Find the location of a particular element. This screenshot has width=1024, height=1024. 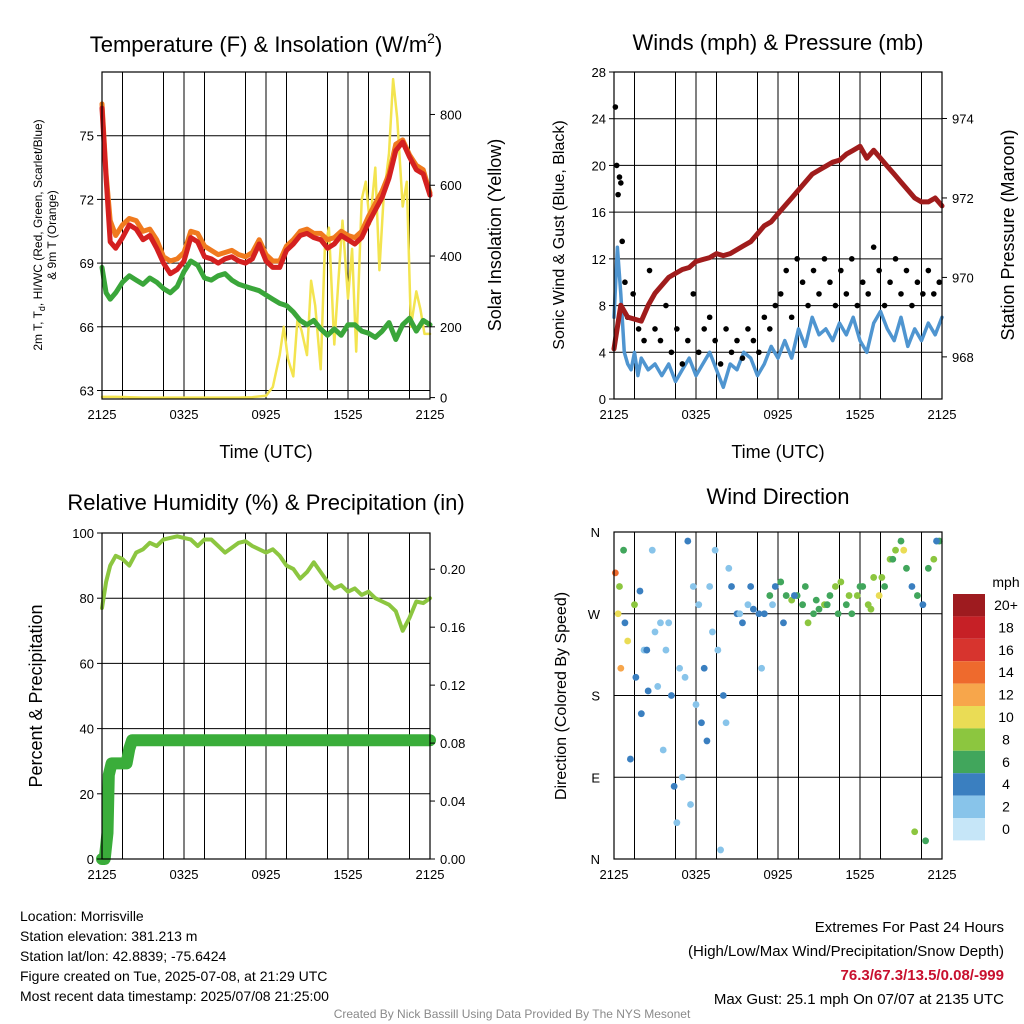

wind-x-ticks: 2125 0325 0925 1525 2125 is located at coordinates (778, 414).